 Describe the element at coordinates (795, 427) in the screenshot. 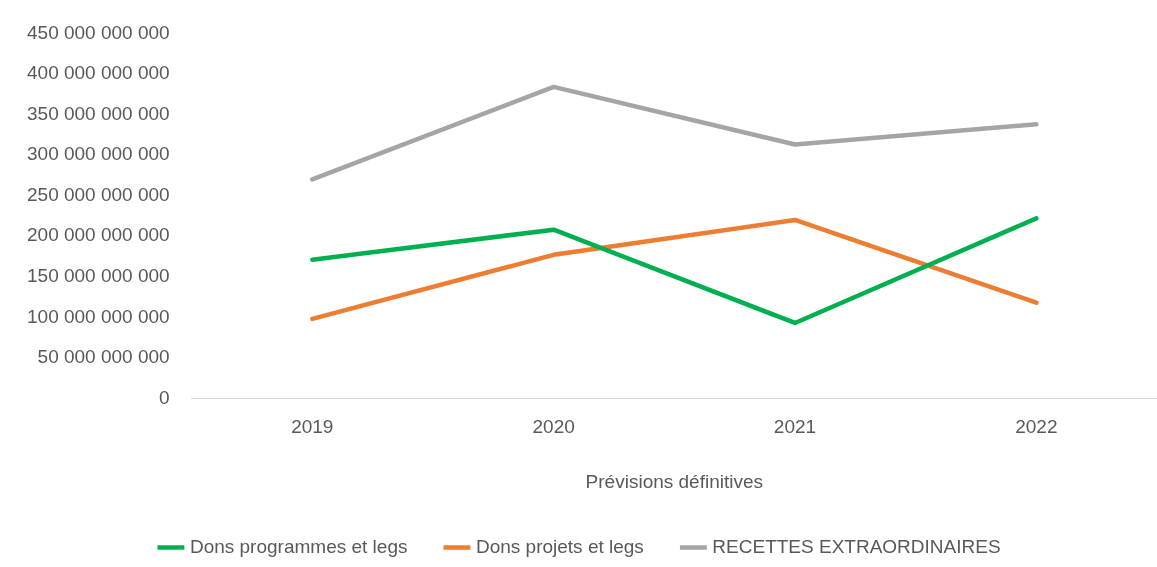

I see `x-tick-label: 2021` at that location.